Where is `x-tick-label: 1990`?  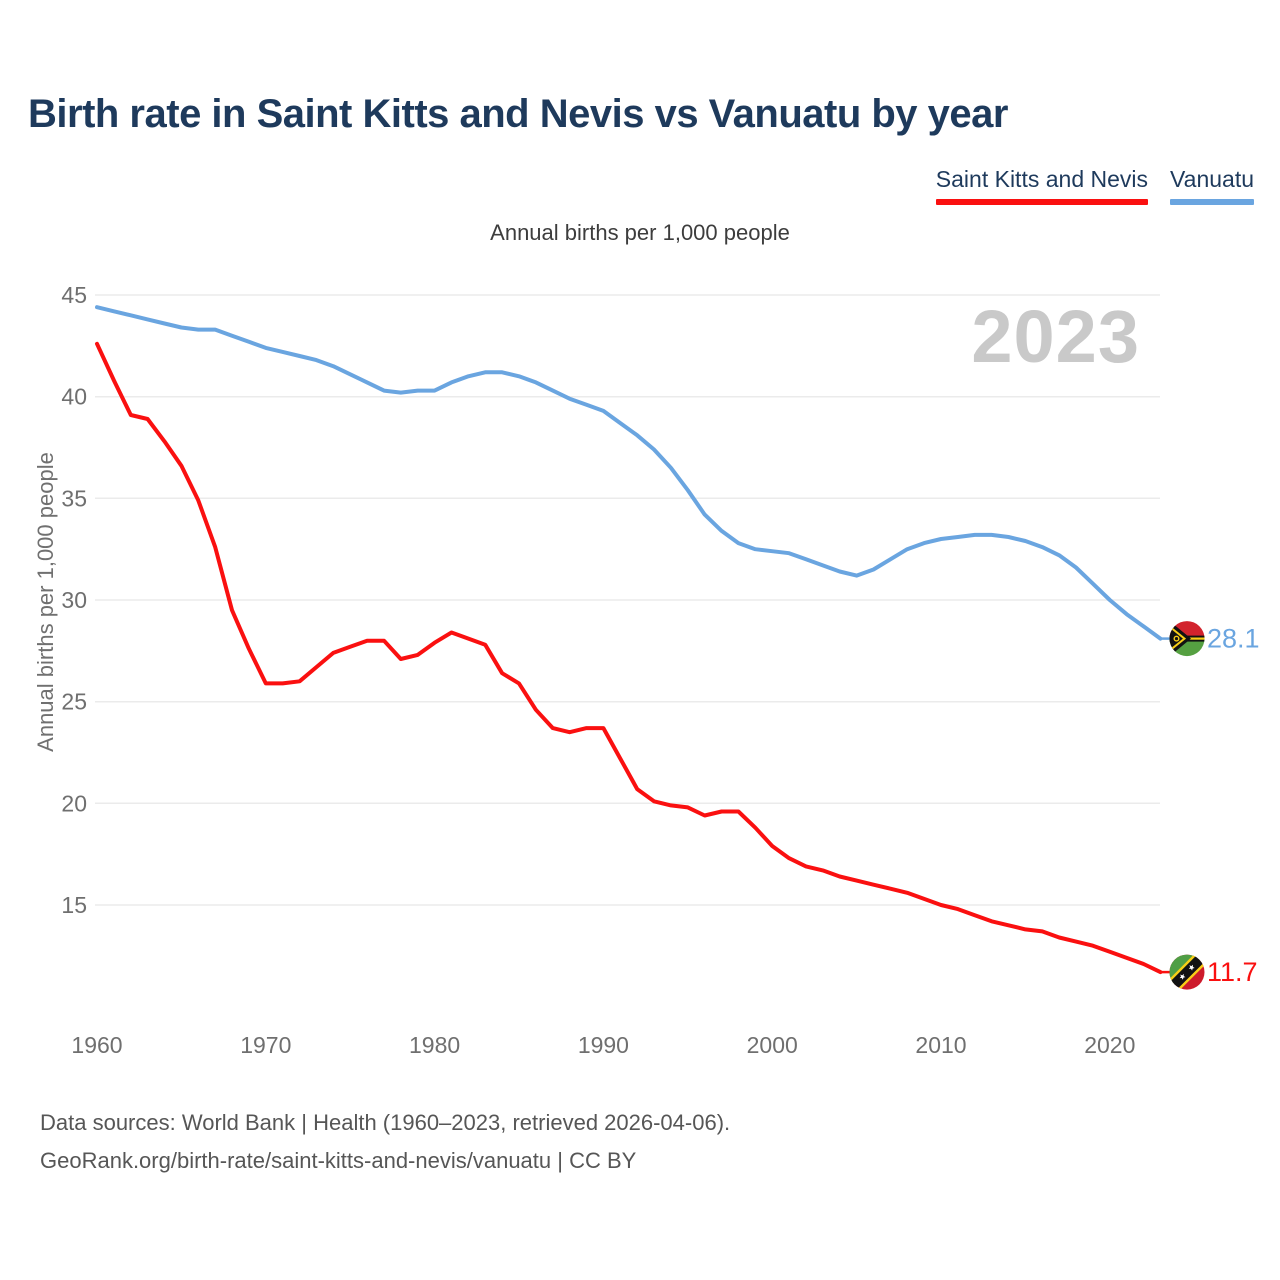 x-tick-label: 1990 is located at coordinates (603, 1045).